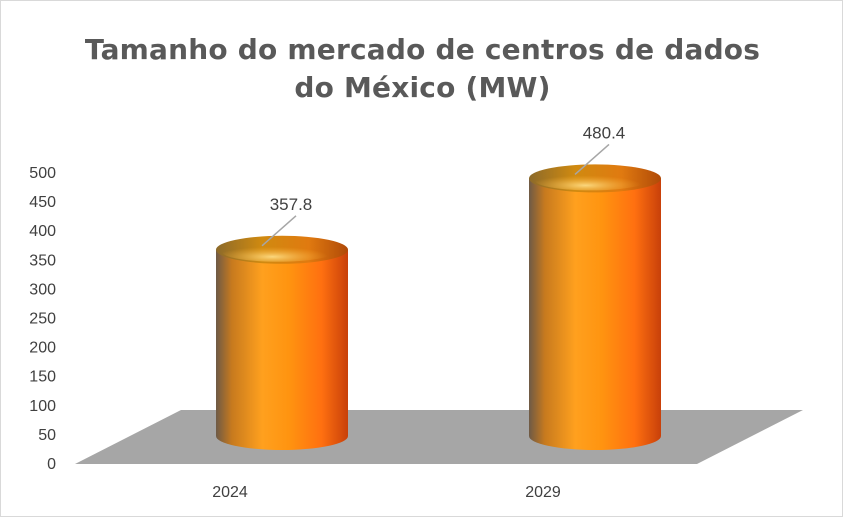 Image resolution: width=843 pixels, height=517 pixels. Describe the element at coordinates (42, 289) in the screenshot. I see `y-tick-label: 300` at that location.